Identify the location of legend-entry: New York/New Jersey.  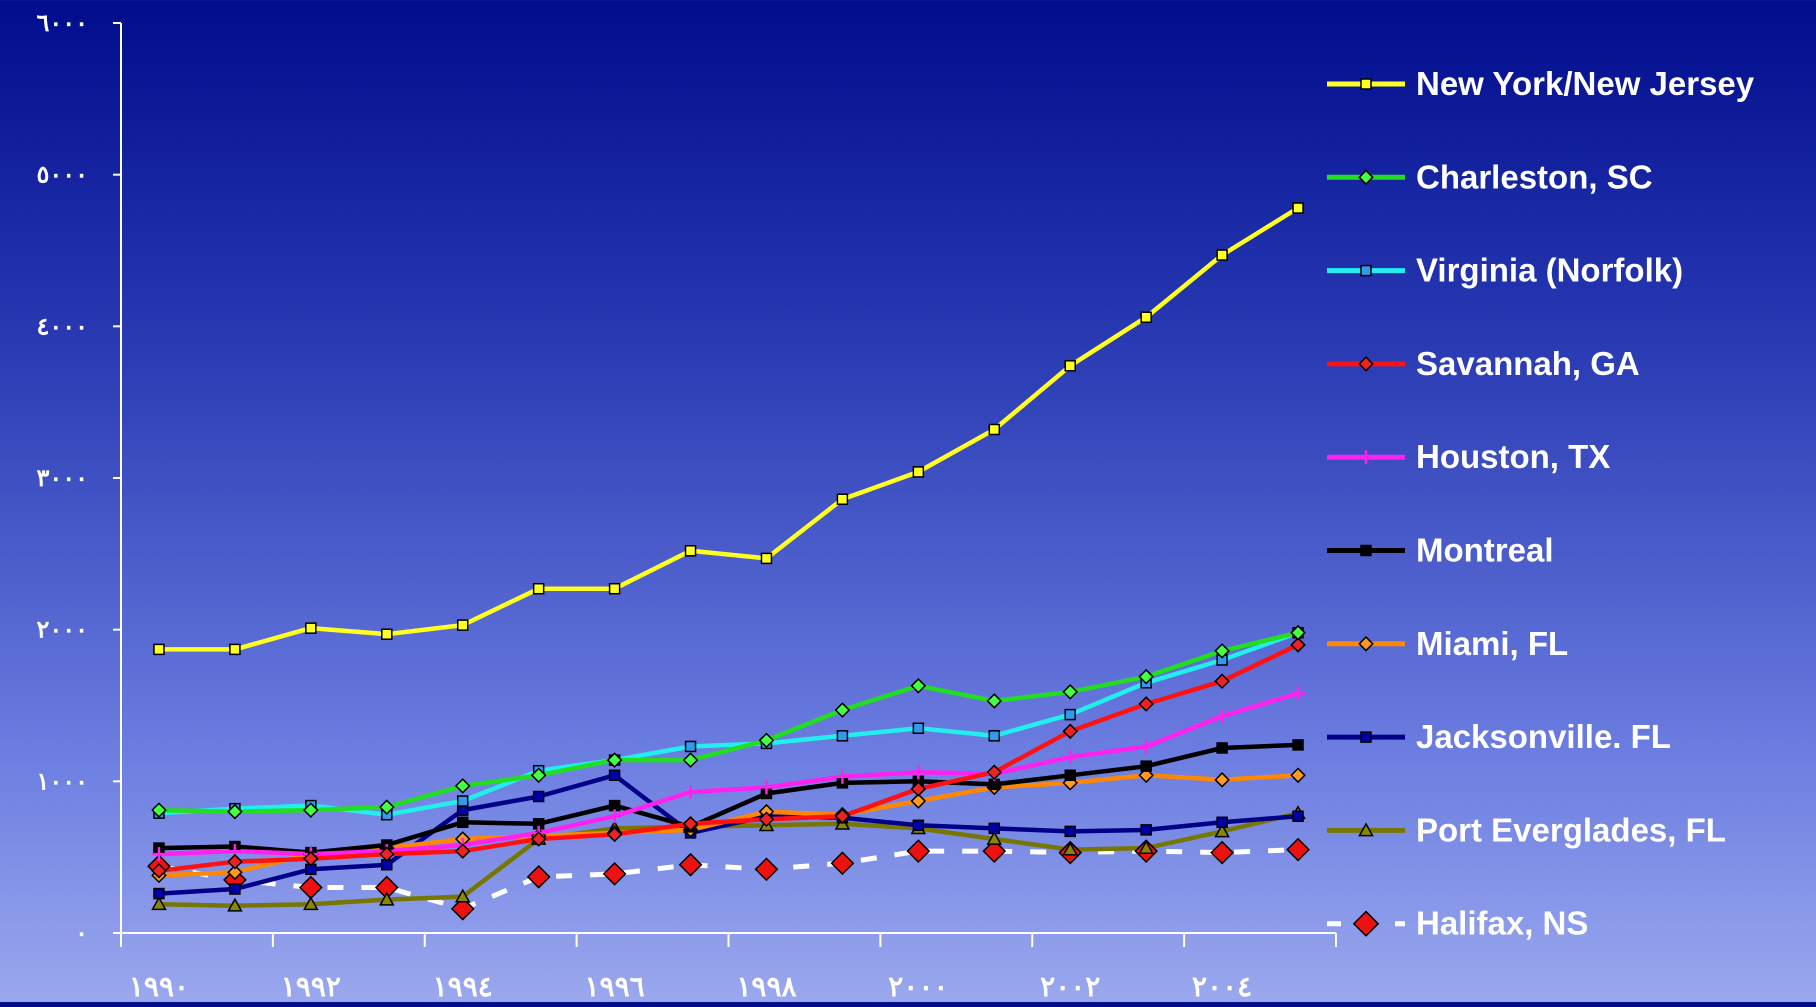
(1541, 83).